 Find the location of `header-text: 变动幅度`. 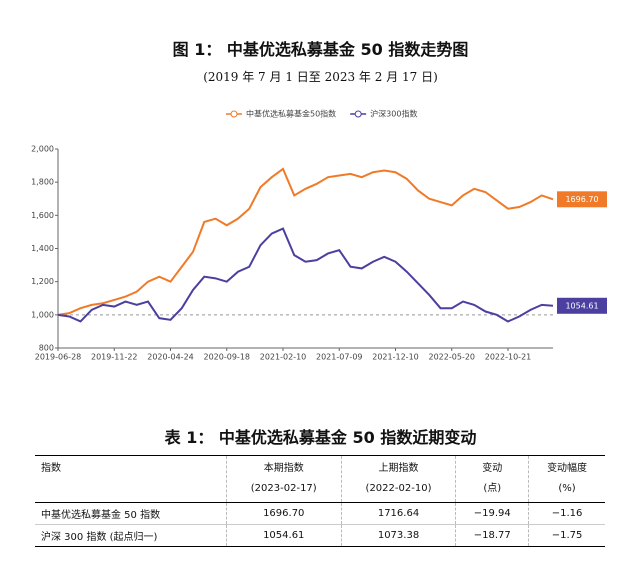

header-text: 变动幅度 is located at coordinates (567, 468).